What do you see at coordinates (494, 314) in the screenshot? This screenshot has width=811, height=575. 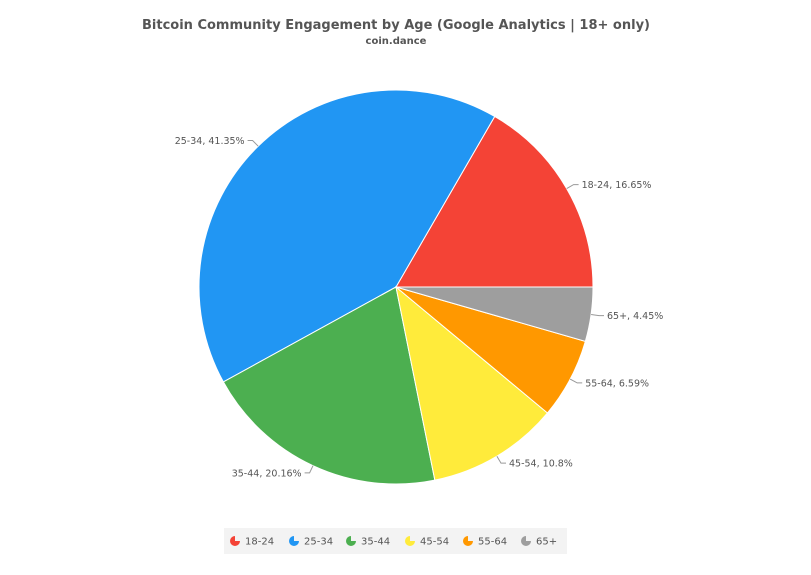 I see `pie-slice-65-plus` at bounding box center [494, 314].